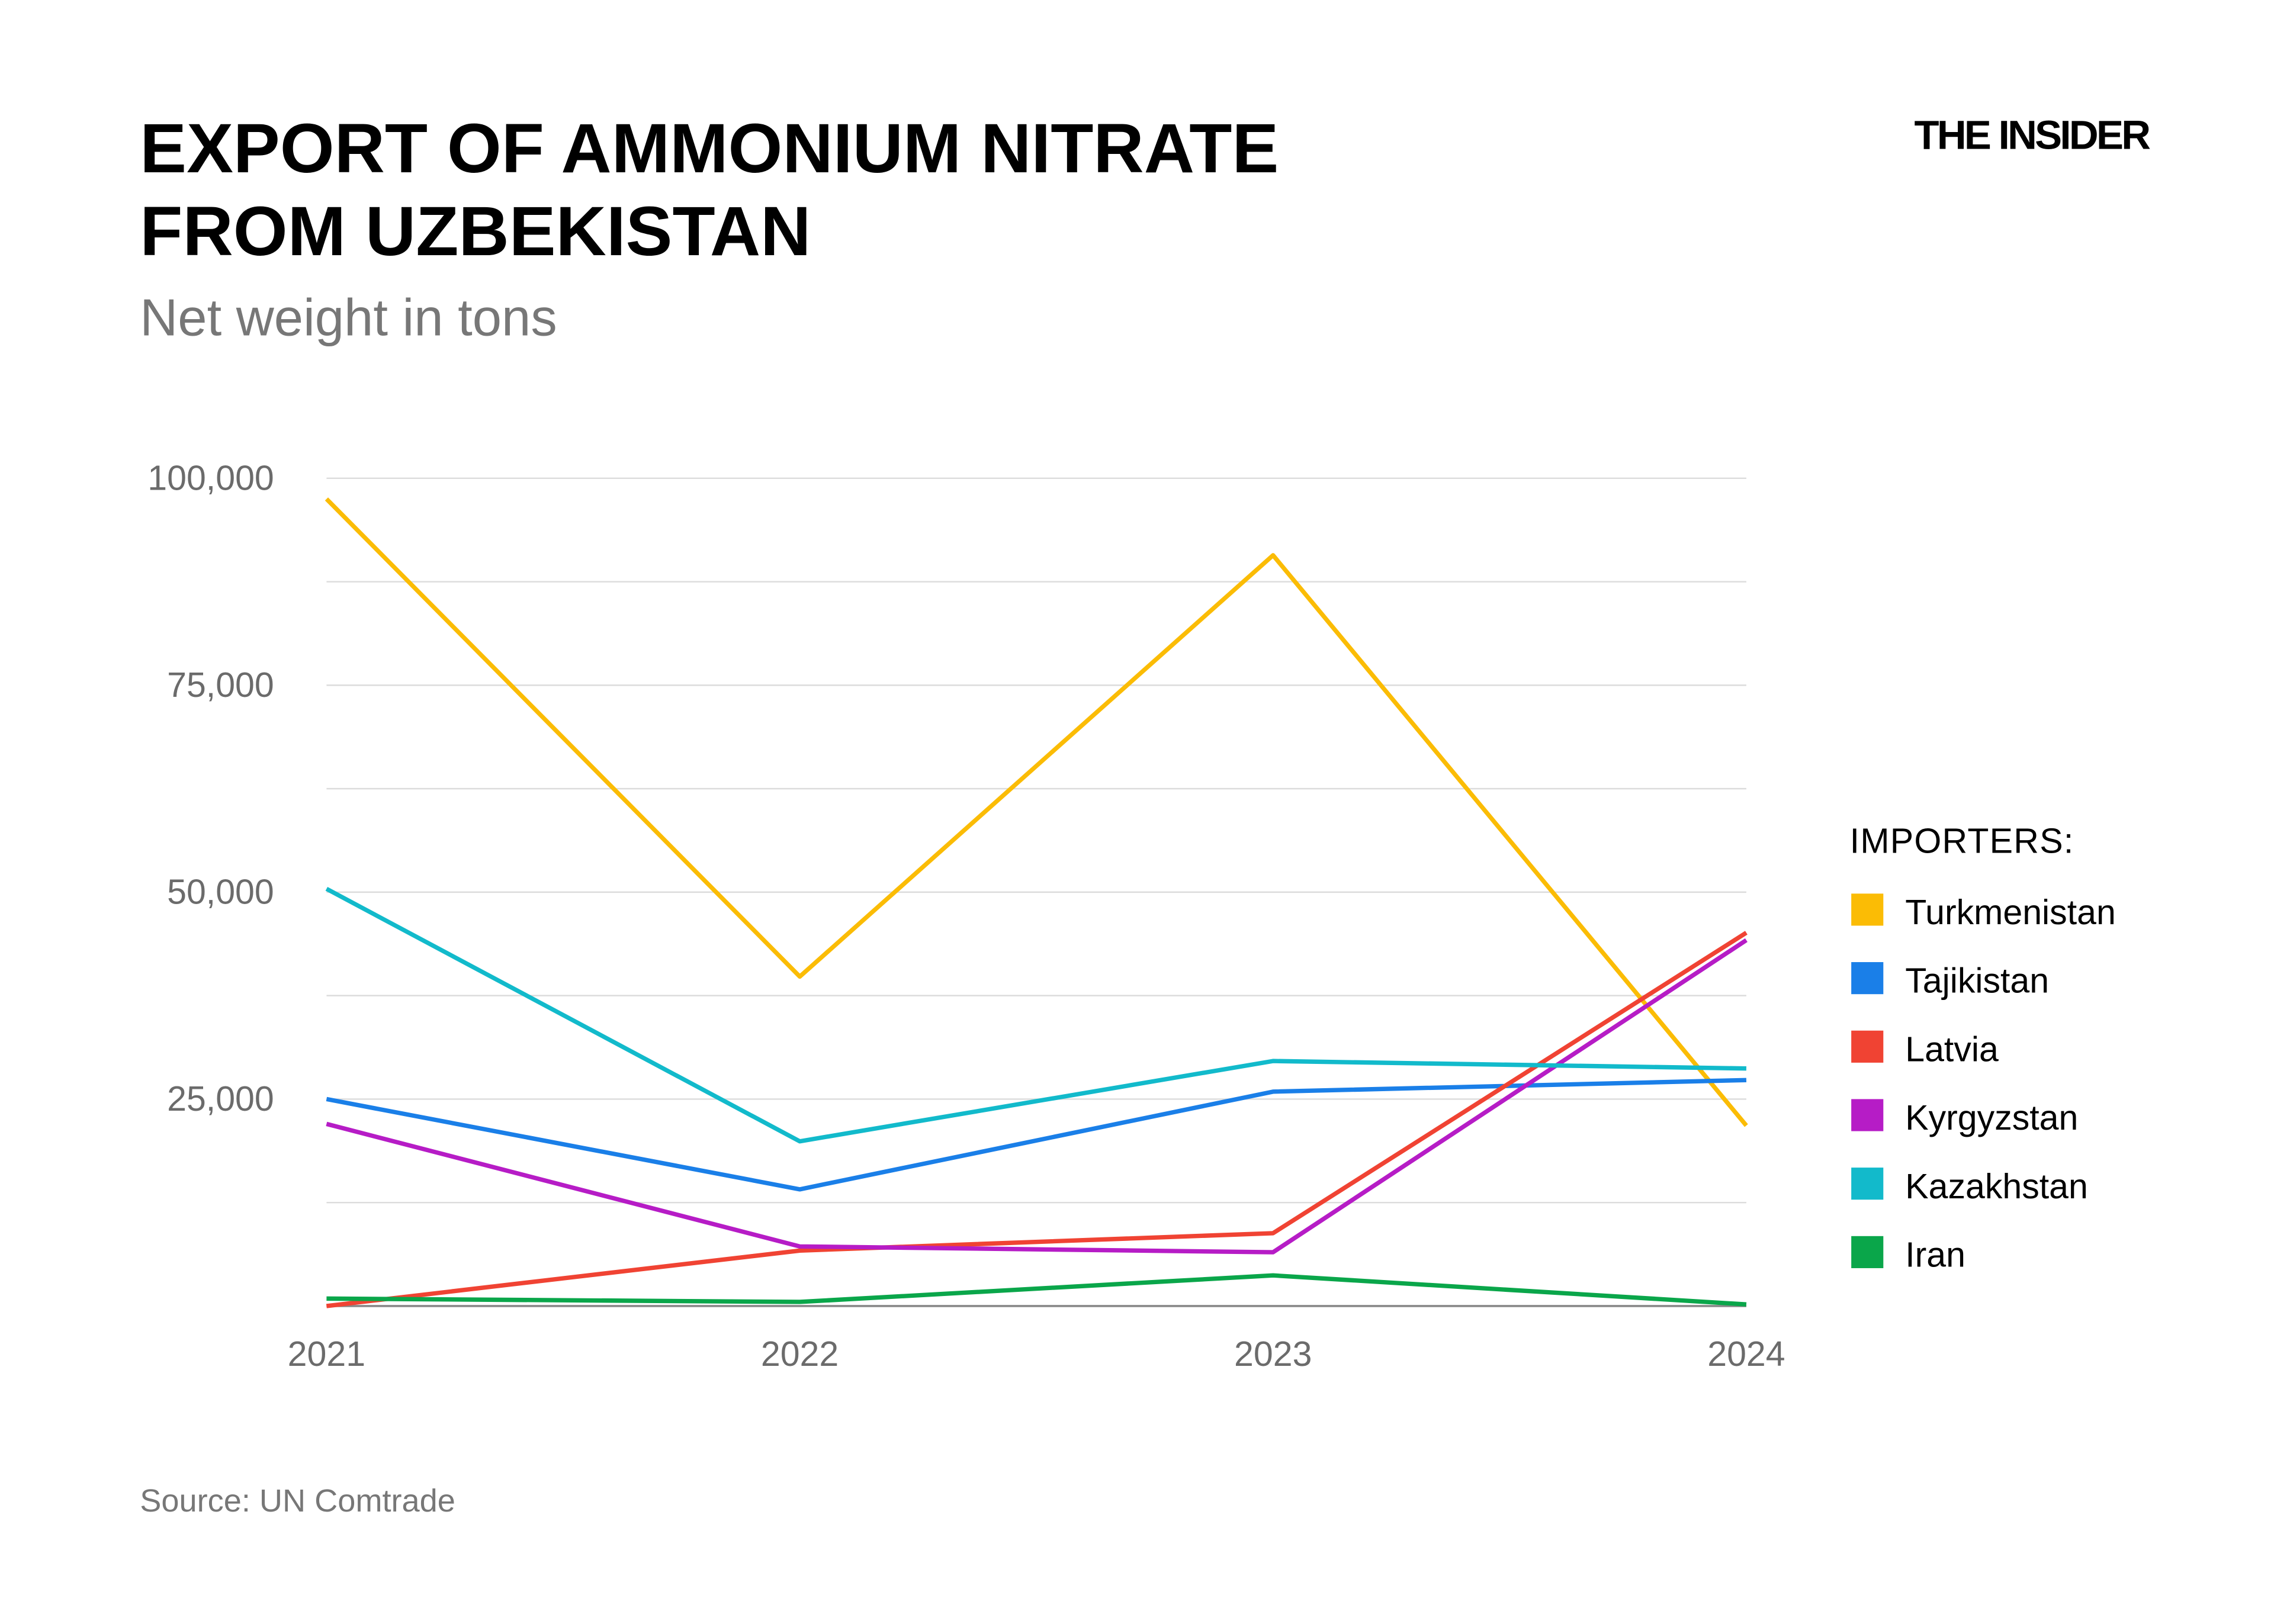 This screenshot has height=1624, width=2274. I want to click on legend-item-turkmenistan: Turkmenistan, so click(1983, 912).